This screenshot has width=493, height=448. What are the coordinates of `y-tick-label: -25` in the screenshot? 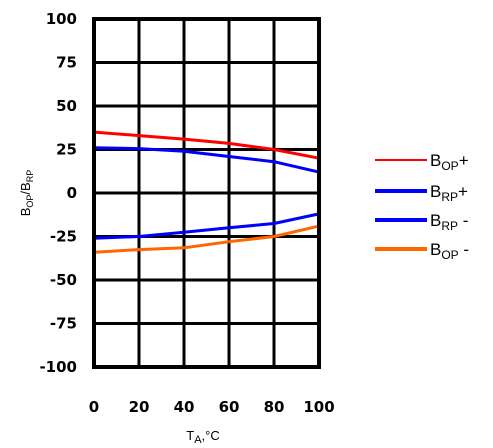 It's located at (63, 237).